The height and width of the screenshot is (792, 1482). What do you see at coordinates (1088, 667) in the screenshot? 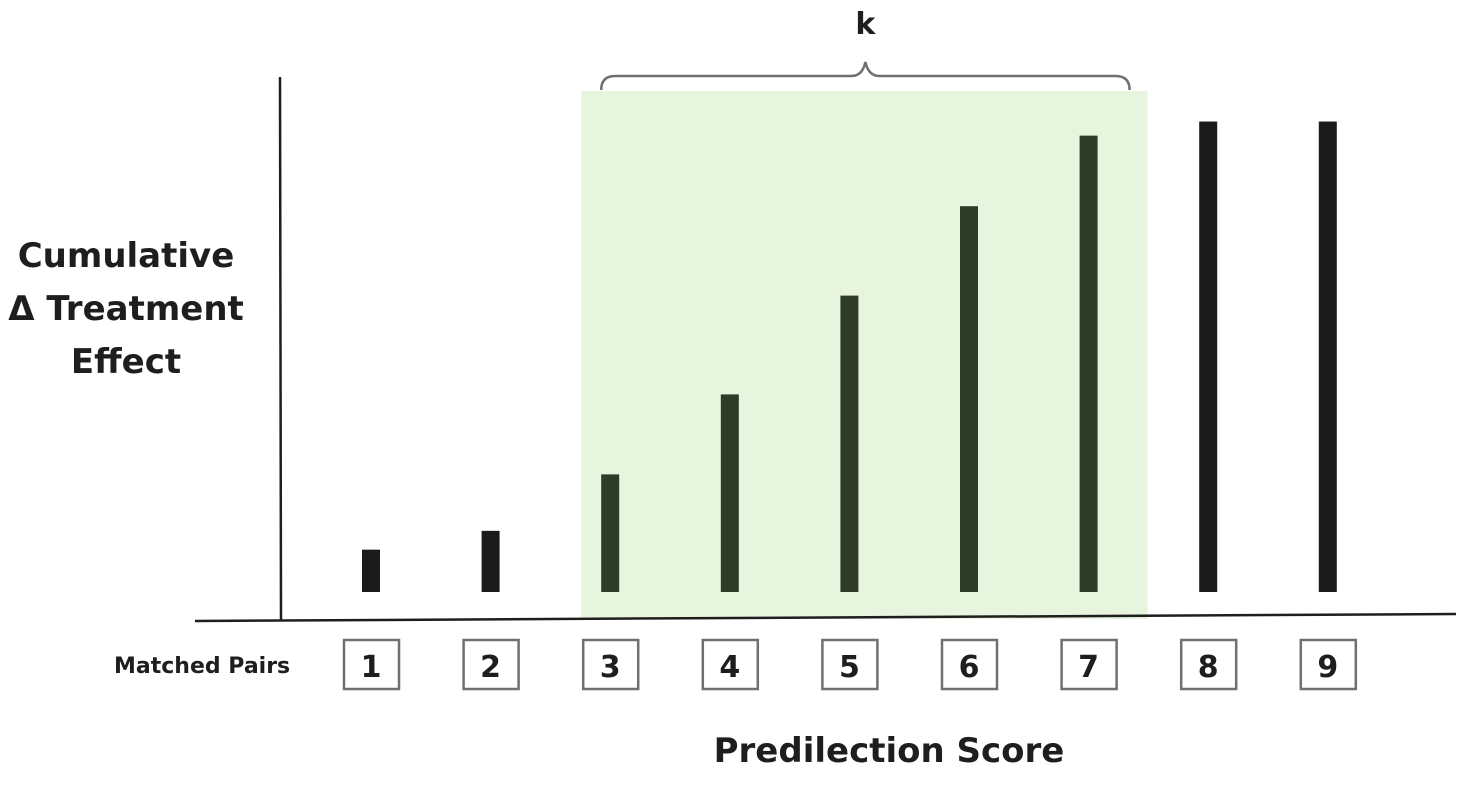
I see `tick-label: 7` at bounding box center [1088, 667].